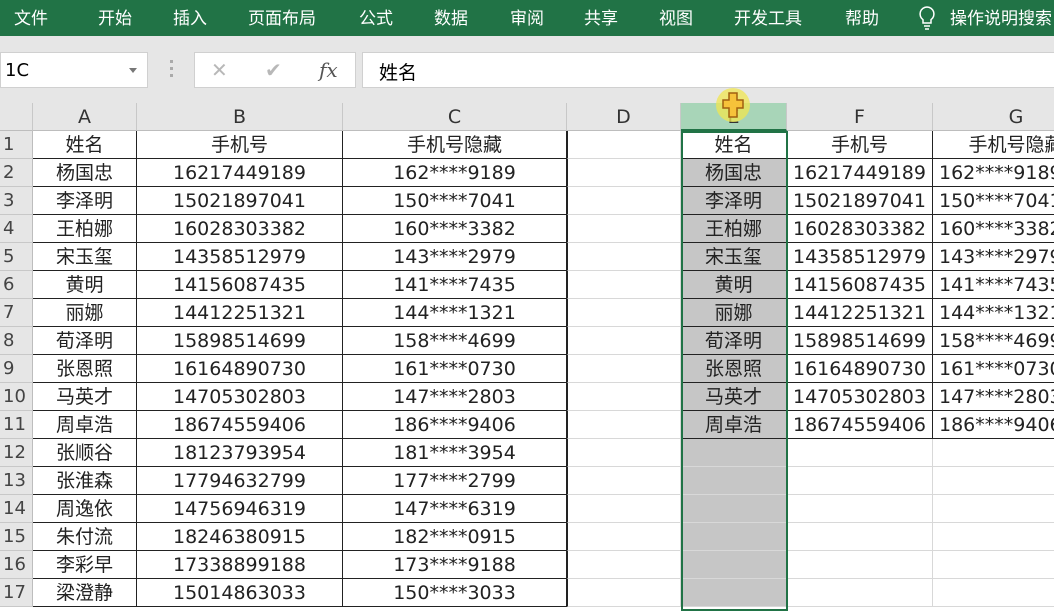 The height and width of the screenshot is (611, 1054). What do you see at coordinates (734, 313) in the screenshot?
I see `cell: 丽娜` at bounding box center [734, 313].